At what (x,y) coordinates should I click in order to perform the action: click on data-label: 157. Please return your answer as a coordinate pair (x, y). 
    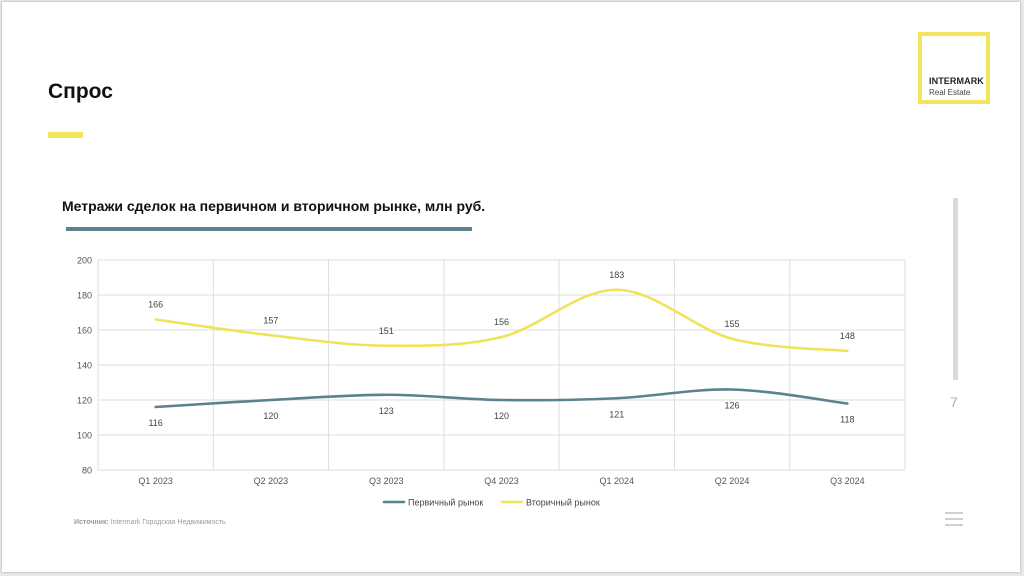
    Looking at the image, I should click on (270, 320).